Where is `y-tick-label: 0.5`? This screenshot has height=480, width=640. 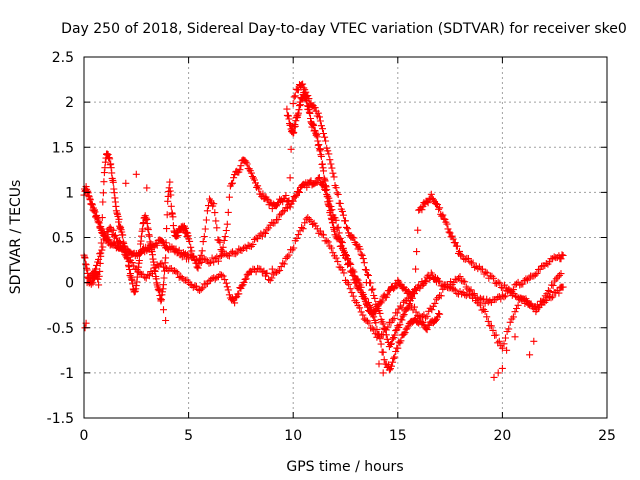
y-tick-label: 0.5 is located at coordinates (63, 239).